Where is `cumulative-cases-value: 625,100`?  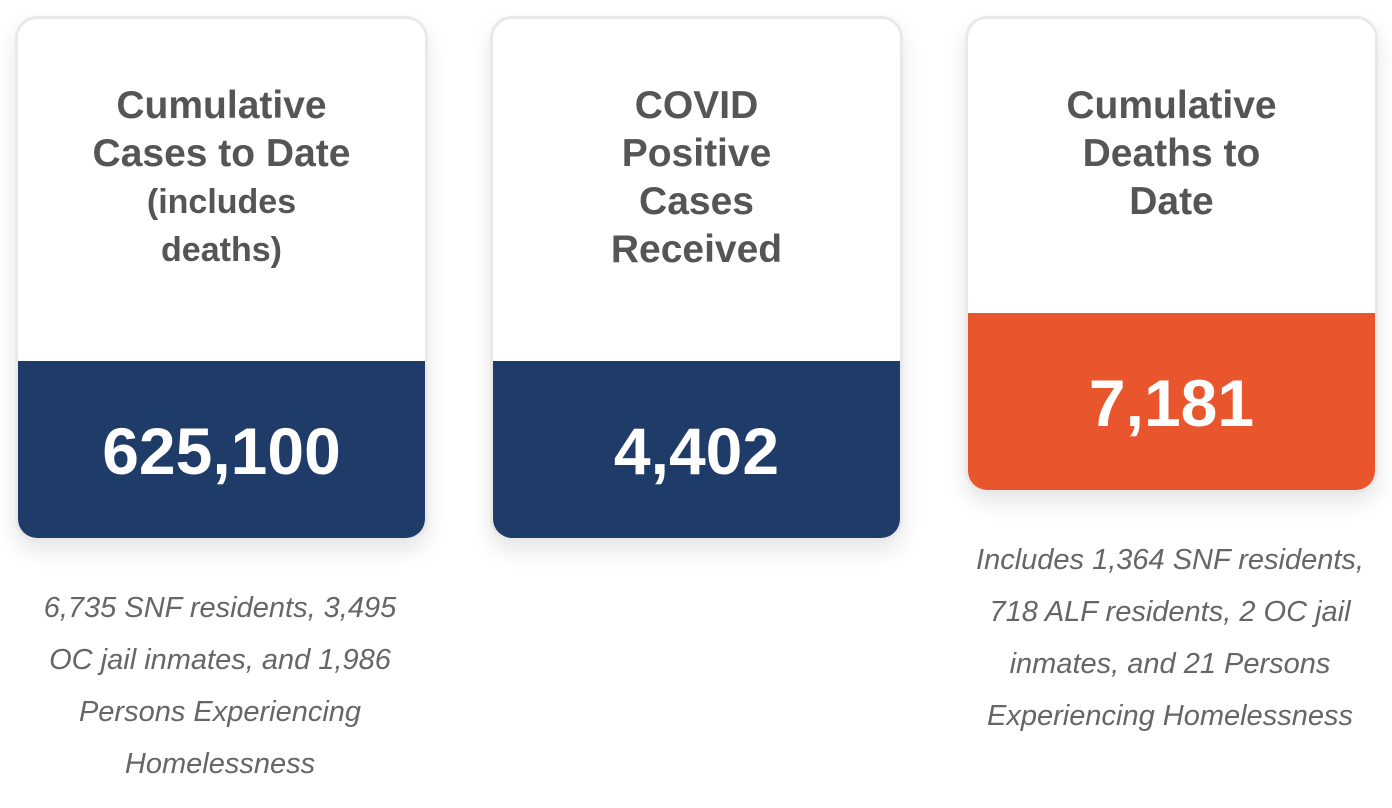 cumulative-cases-value: 625,100 is located at coordinates (221, 451).